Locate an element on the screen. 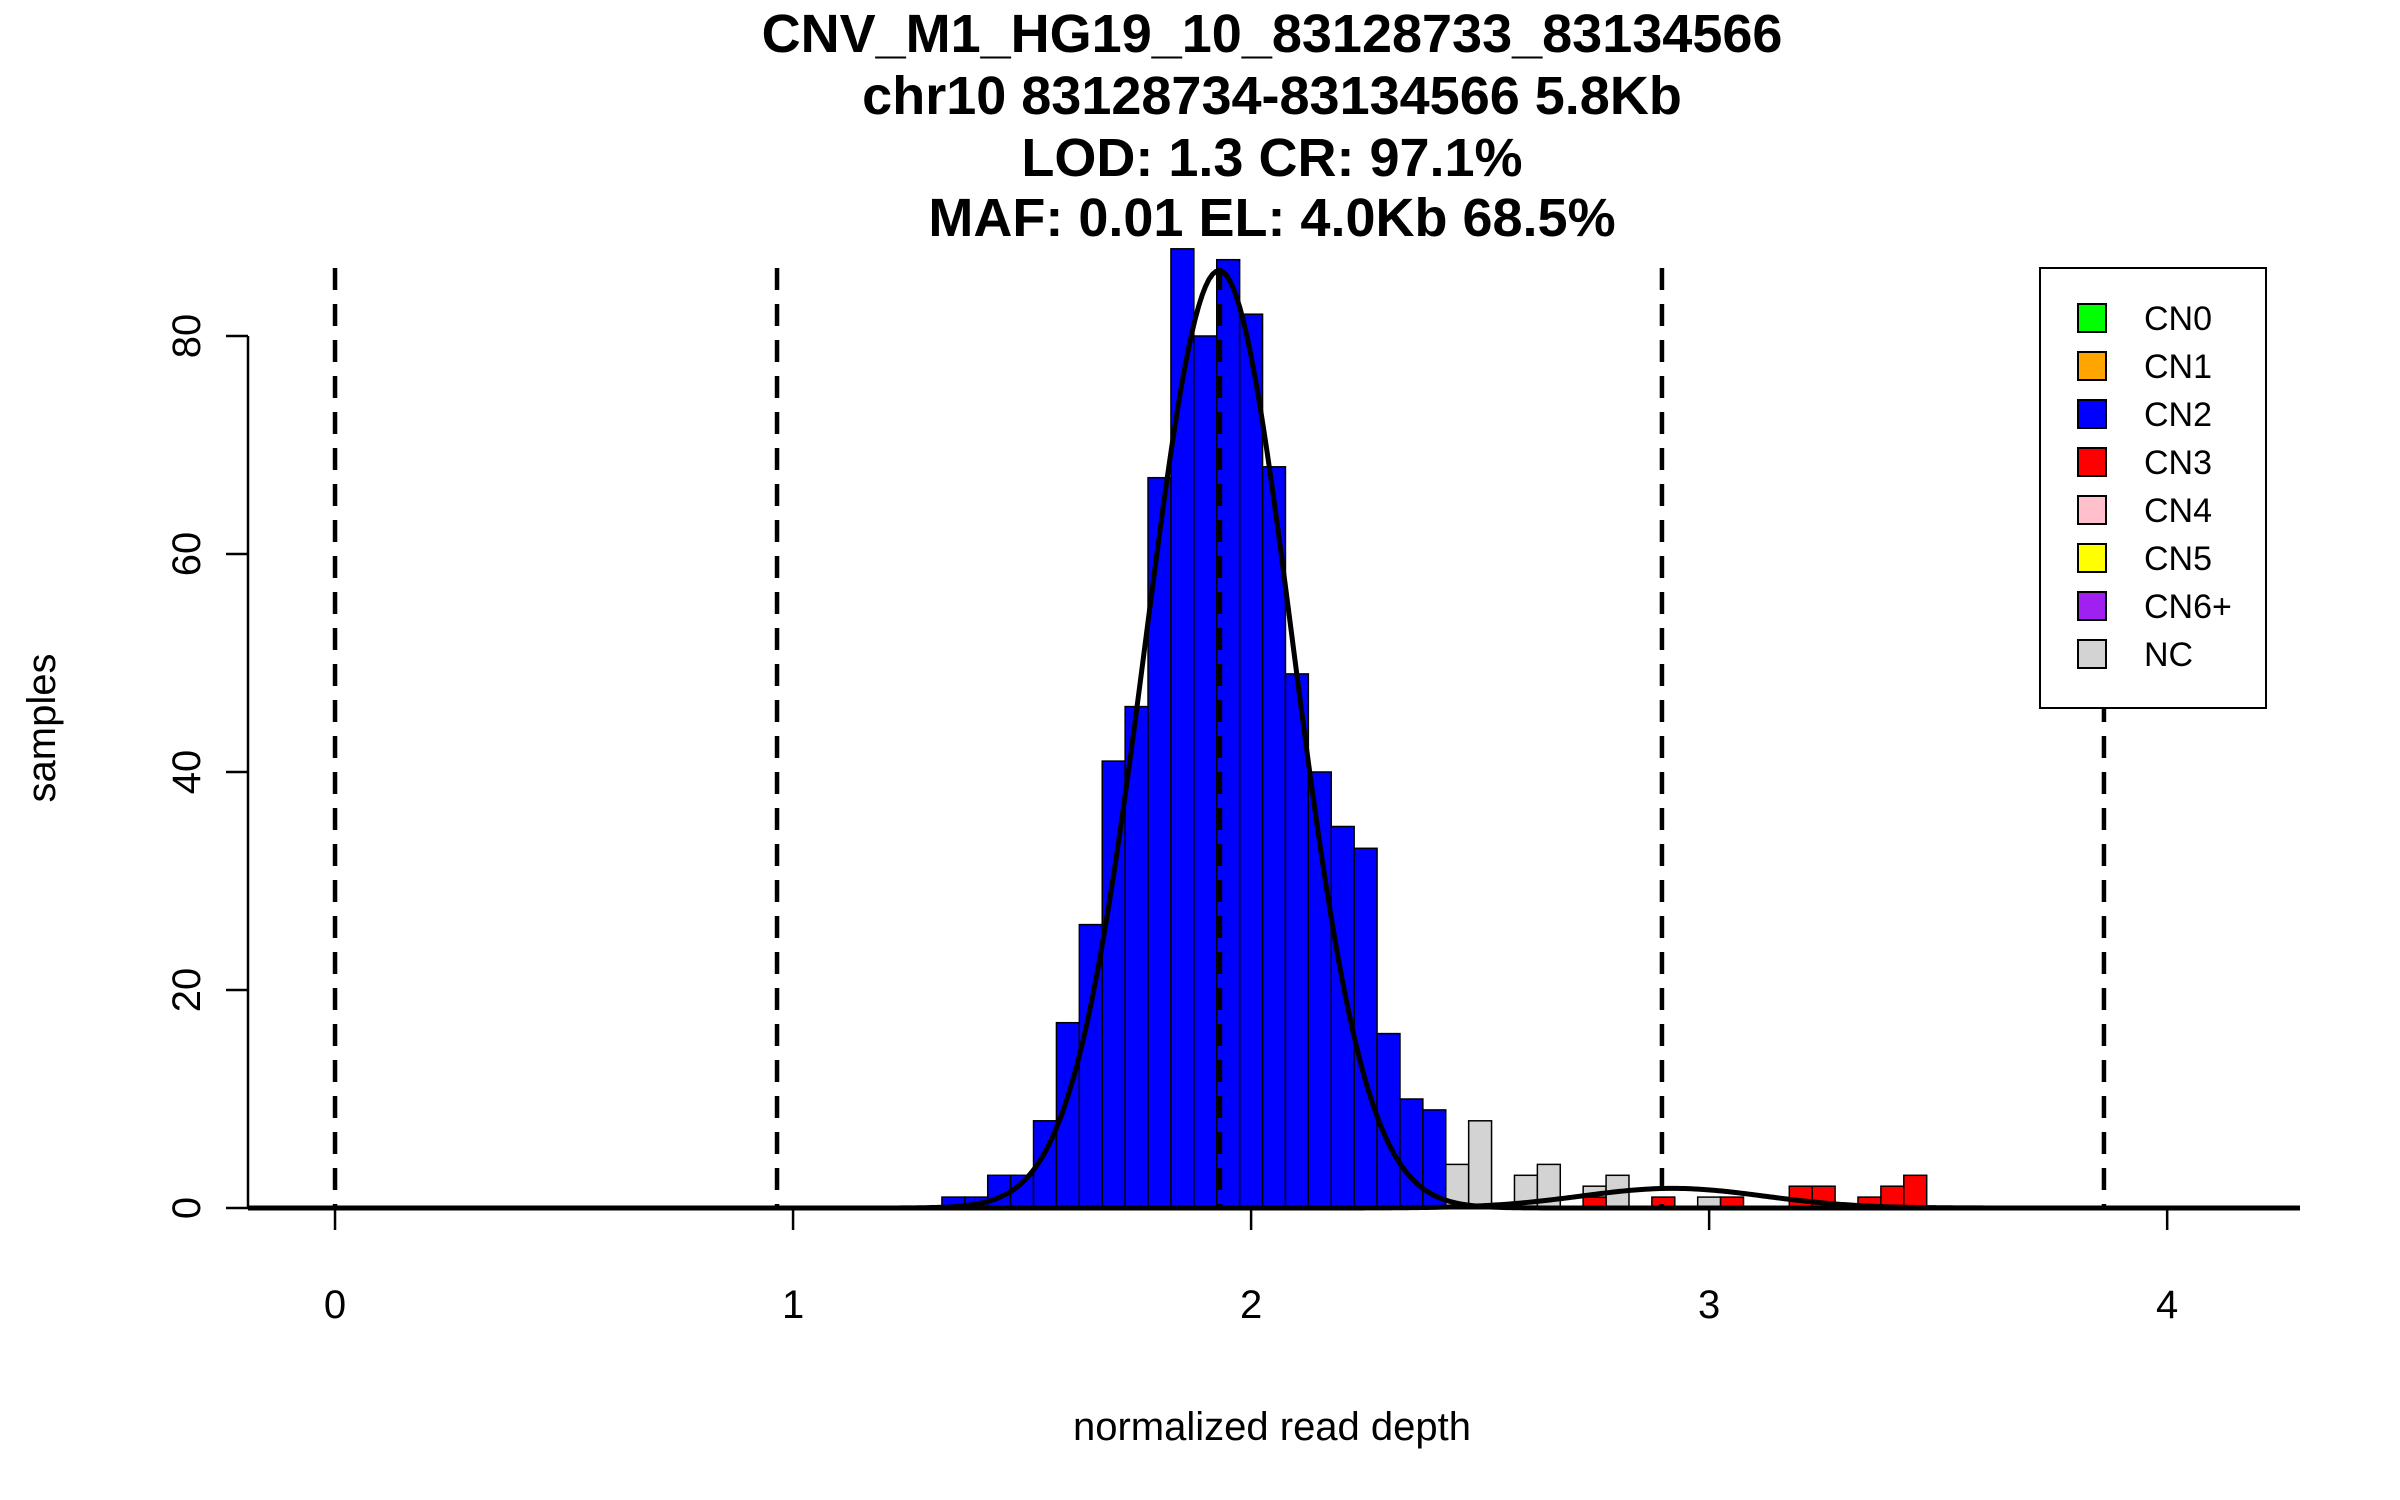 The image size is (2400, 1500). y-tick-label: 80 is located at coordinates (187, 336).